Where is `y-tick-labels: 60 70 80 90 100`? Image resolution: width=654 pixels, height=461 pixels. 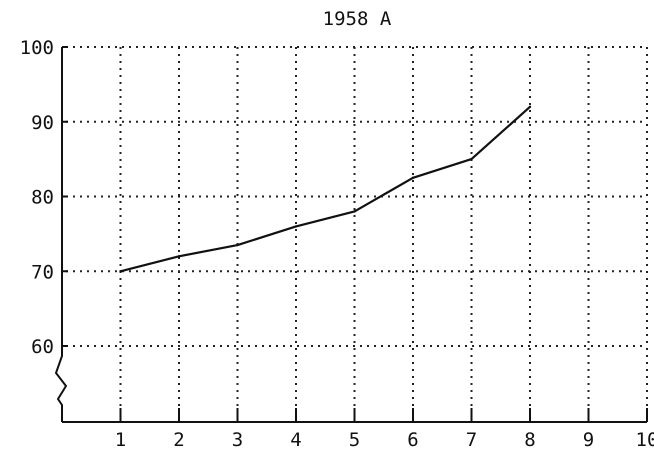 y-tick-labels: 60 70 80 90 100 is located at coordinates (37, 197).